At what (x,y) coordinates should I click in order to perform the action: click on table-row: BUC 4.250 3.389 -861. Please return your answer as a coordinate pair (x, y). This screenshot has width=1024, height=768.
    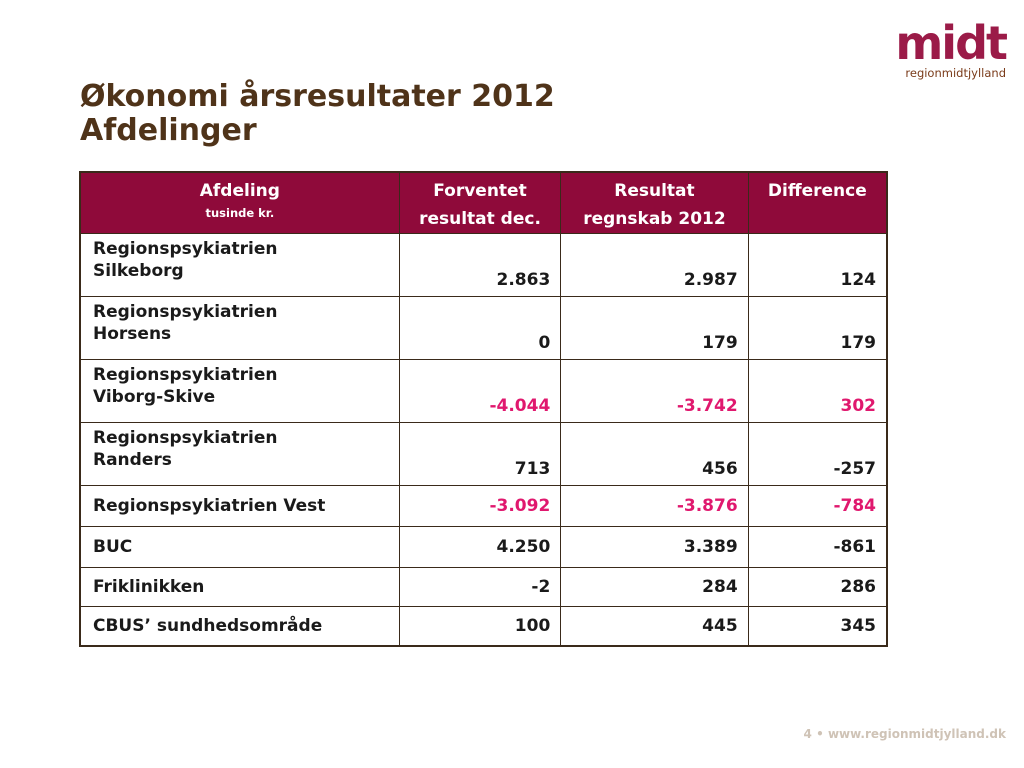
    Looking at the image, I should click on (483, 547).